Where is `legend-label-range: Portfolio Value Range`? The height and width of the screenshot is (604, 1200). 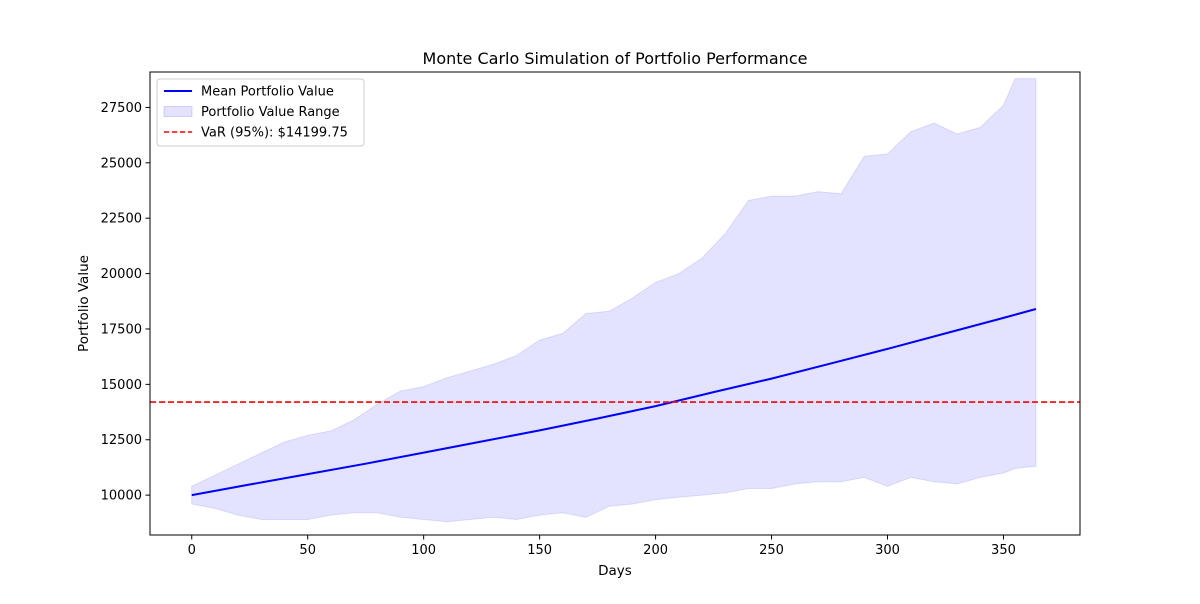
legend-label-range: Portfolio Value Range is located at coordinates (270, 112).